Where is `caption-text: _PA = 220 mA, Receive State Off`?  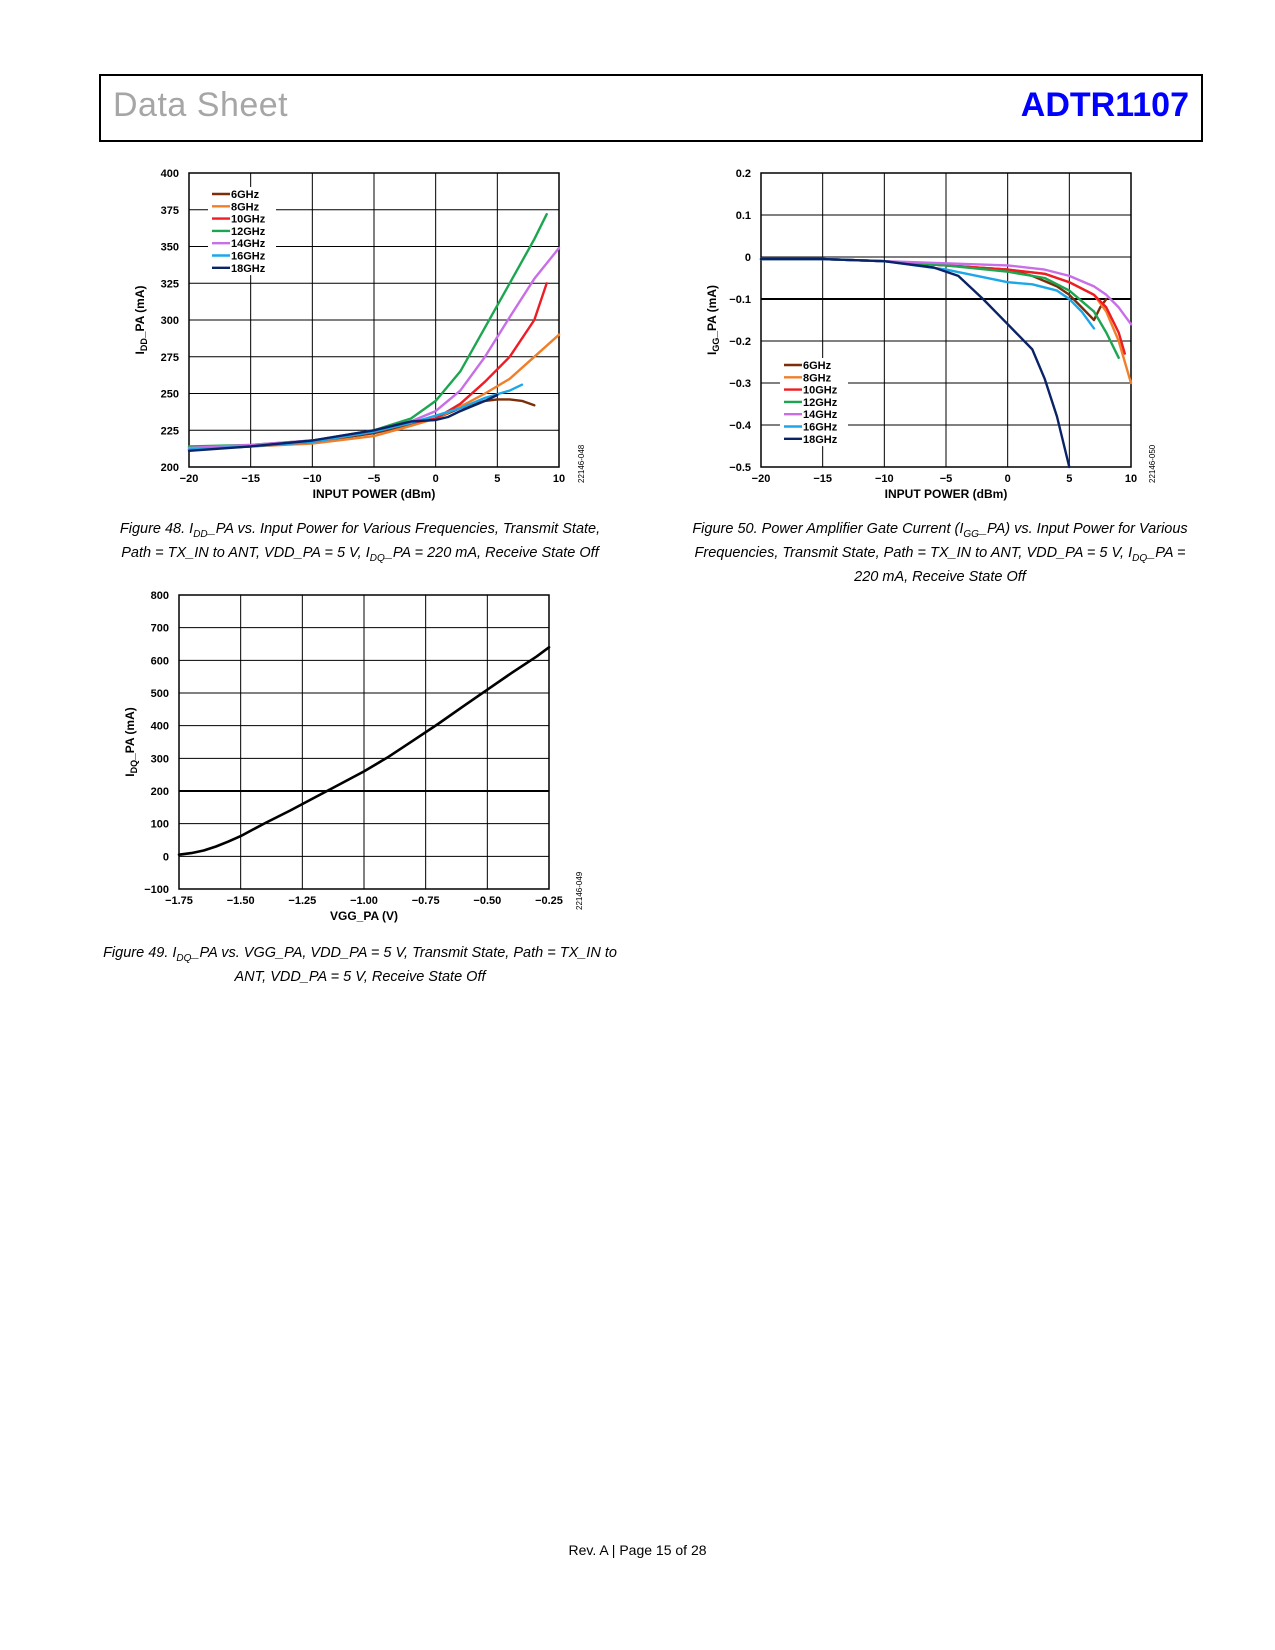
caption-text: _PA = 220 mA, Receive State Off is located at coordinates (491, 552).